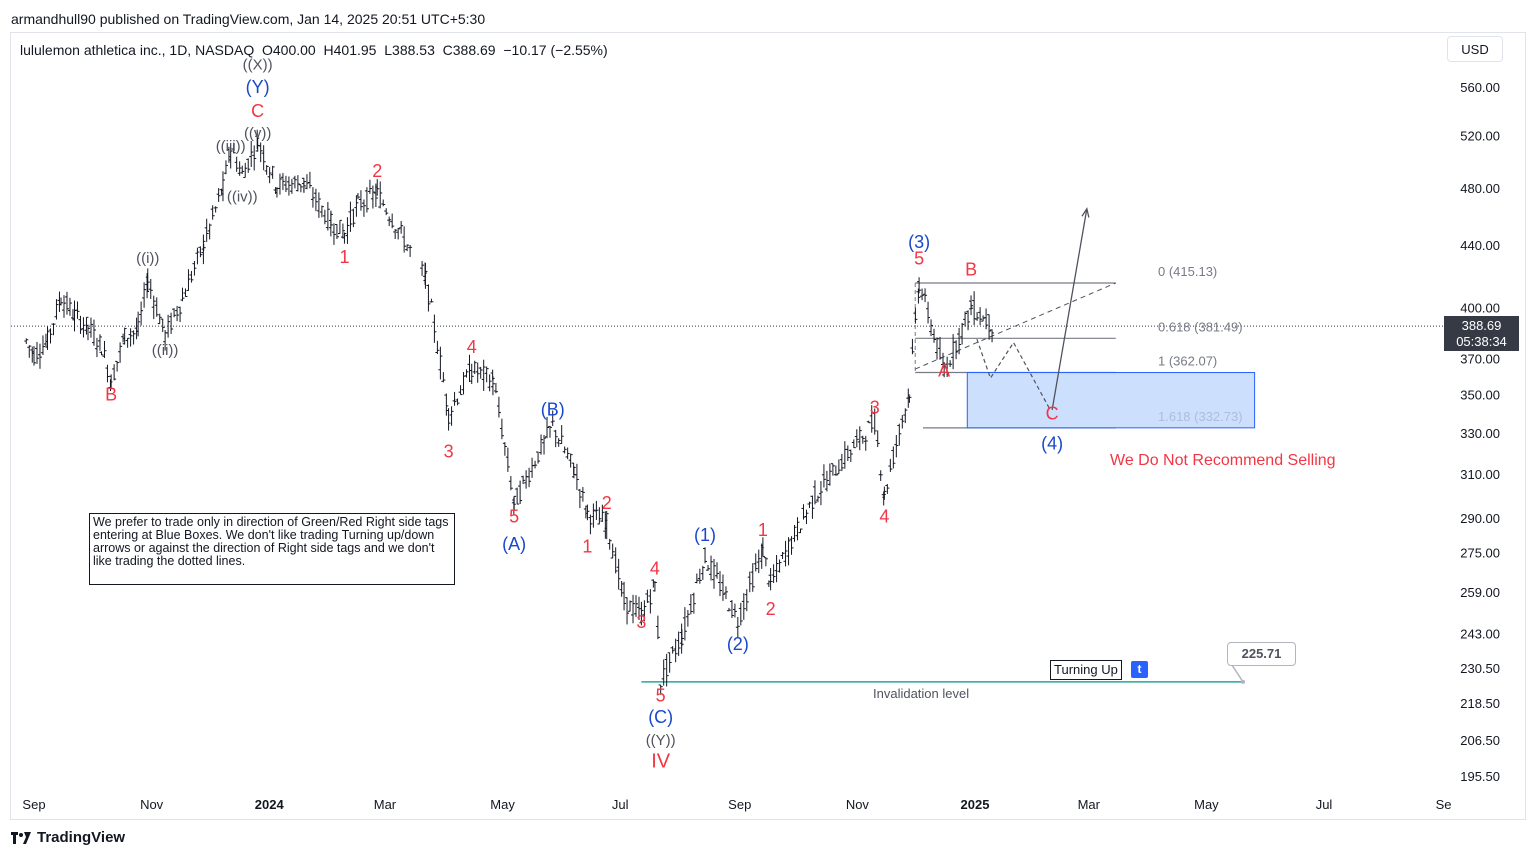 Image resolution: width=1536 pixels, height=859 pixels. I want to click on wave-label: ((X)), so click(258, 65).